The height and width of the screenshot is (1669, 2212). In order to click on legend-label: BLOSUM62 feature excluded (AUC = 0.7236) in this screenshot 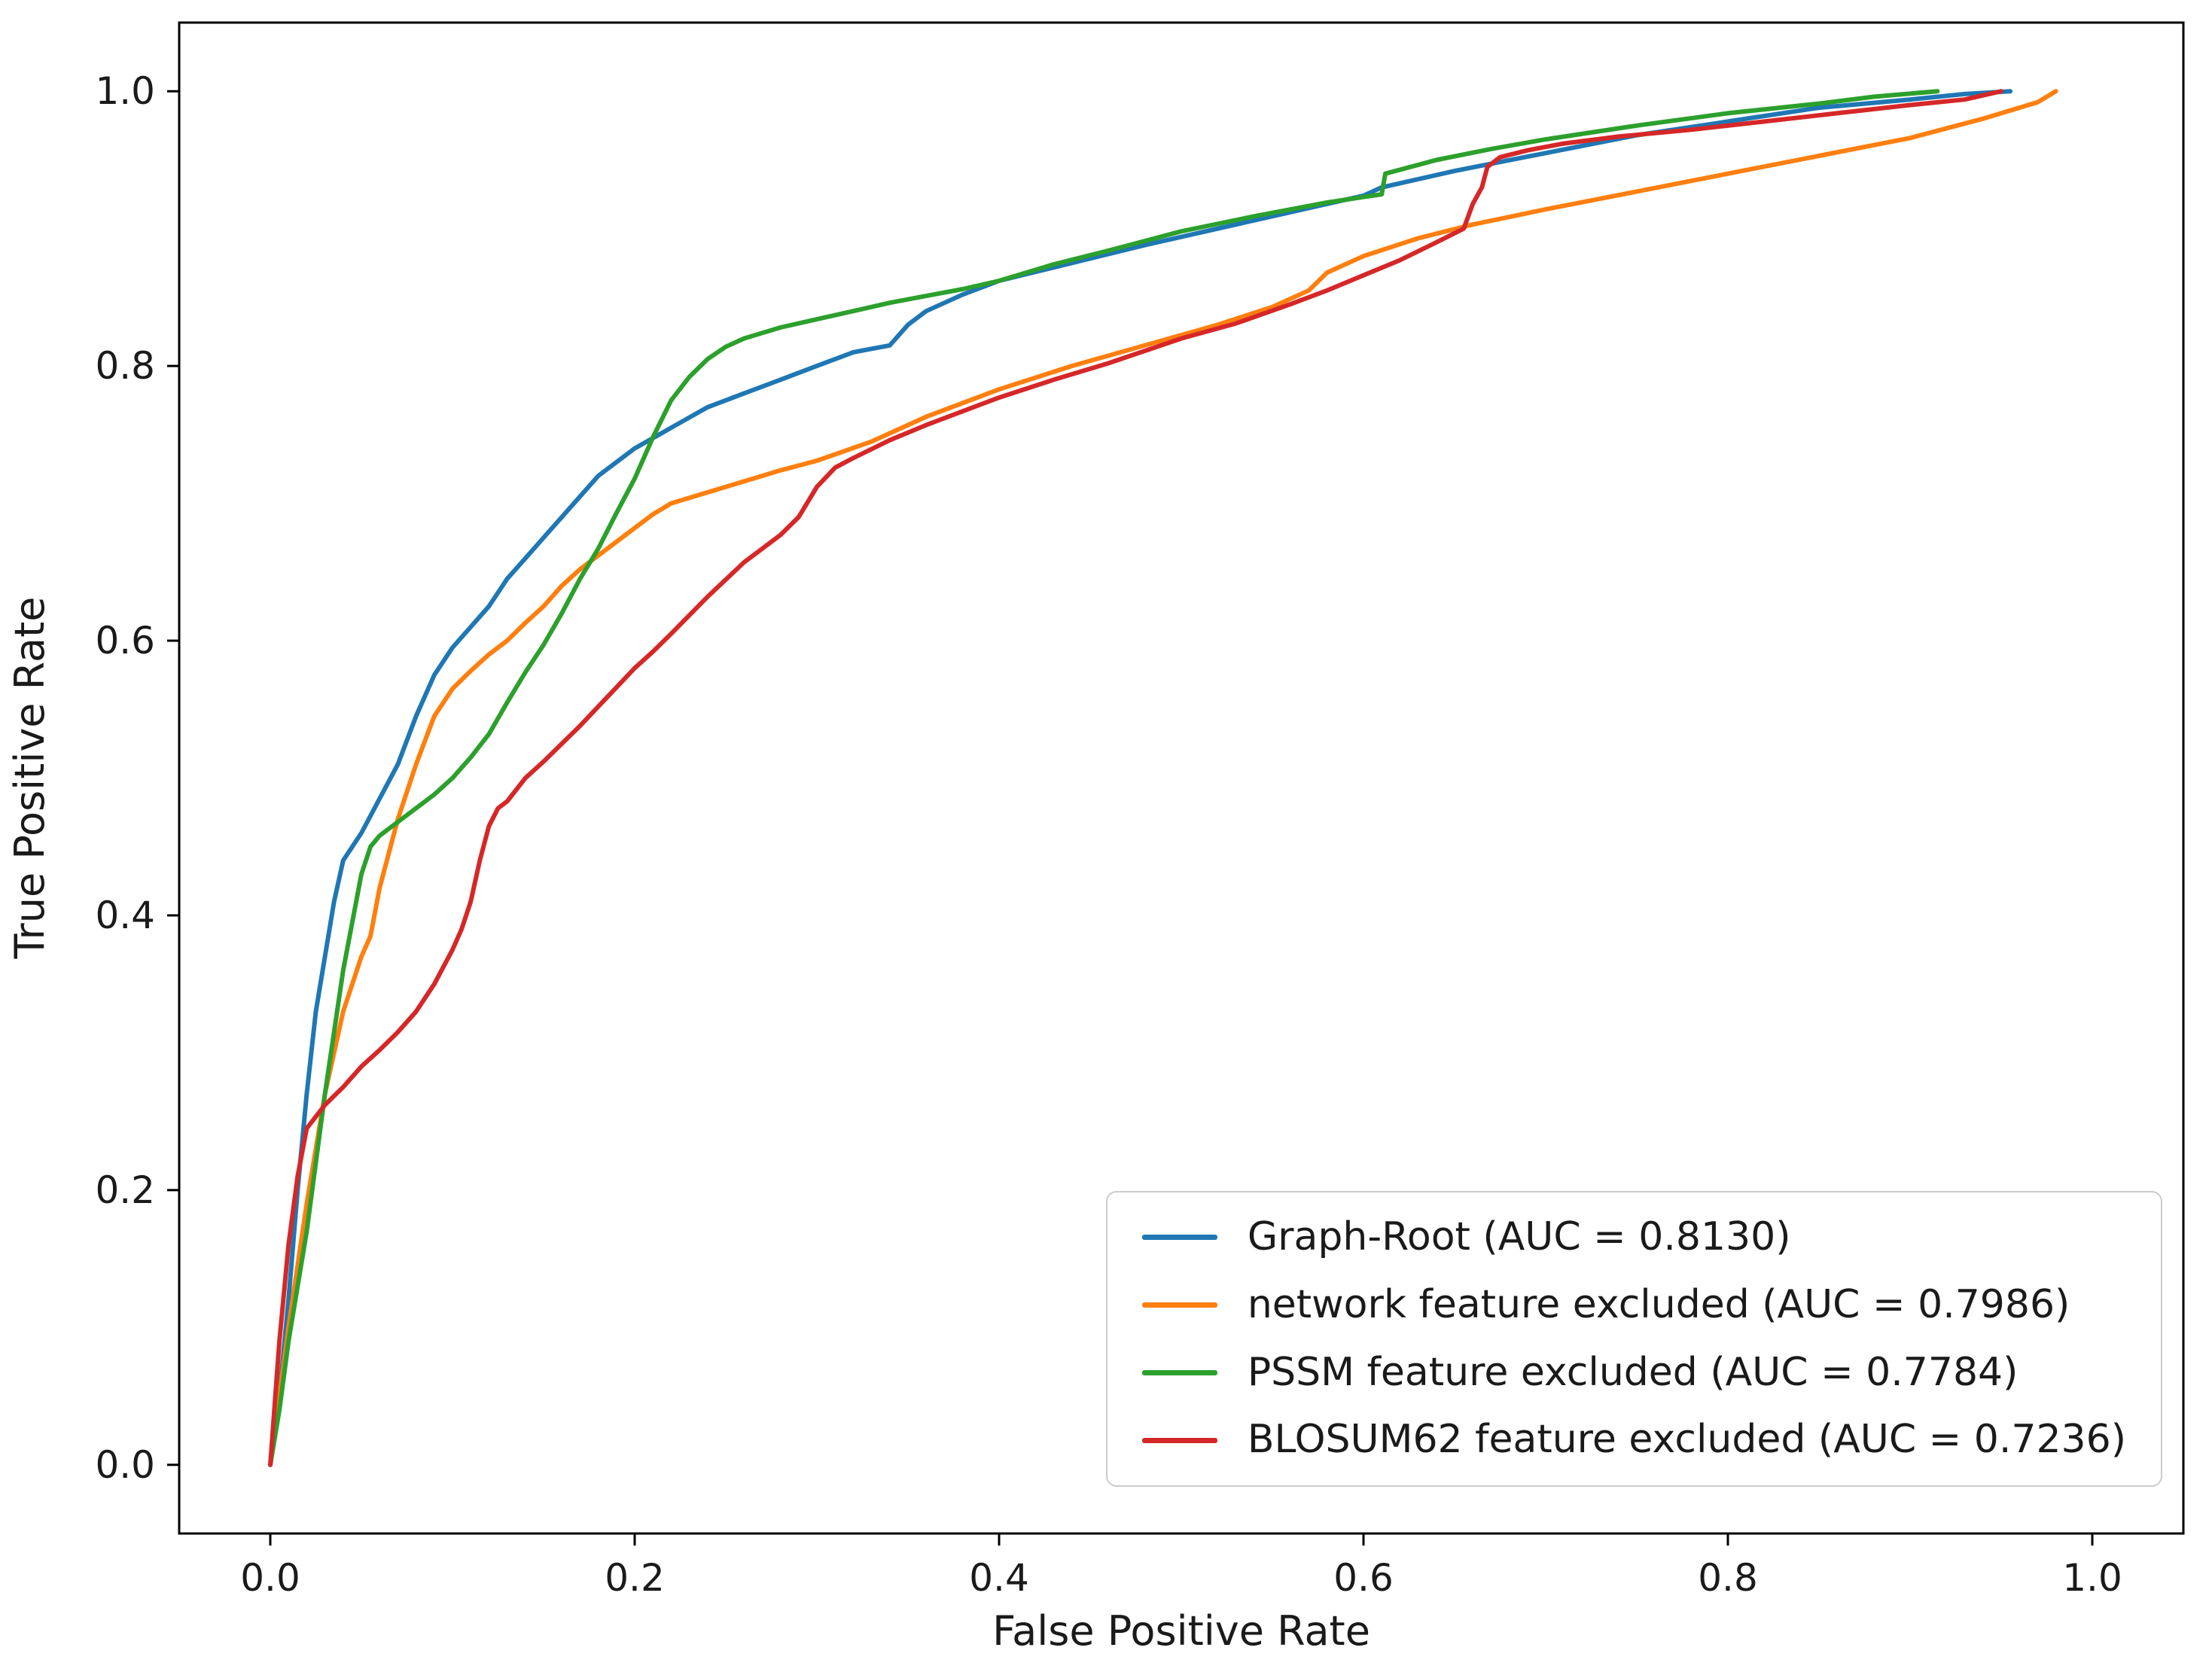, I will do `click(1686, 1440)`.